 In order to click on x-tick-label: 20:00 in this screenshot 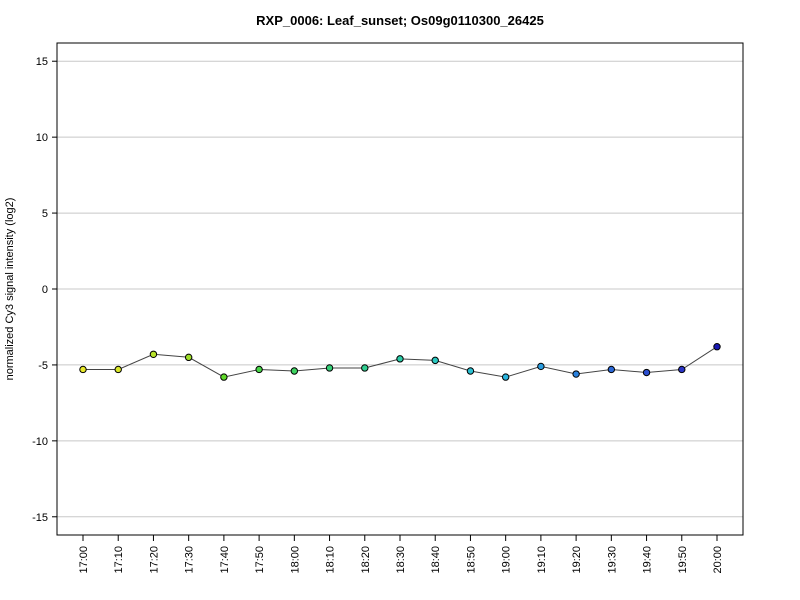, I will do `click(718, 560)`.